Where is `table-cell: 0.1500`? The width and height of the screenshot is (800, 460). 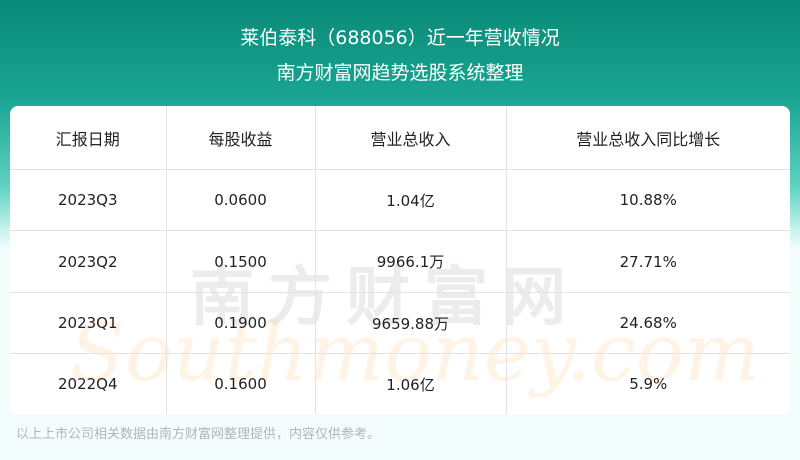
table-cell: 0.1500 is located at coordinates (241, 261).